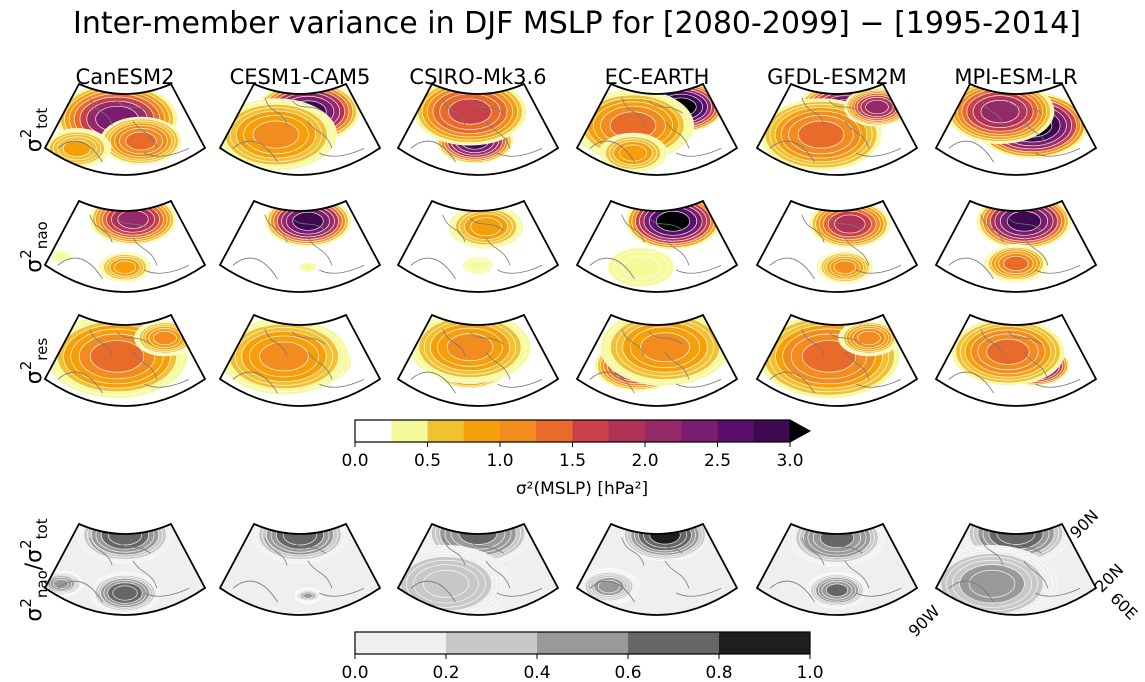 The width and height of the screenshot is (1145, 682). I want to click on colorbar-tick-label: 0.0, so click(354, 461).